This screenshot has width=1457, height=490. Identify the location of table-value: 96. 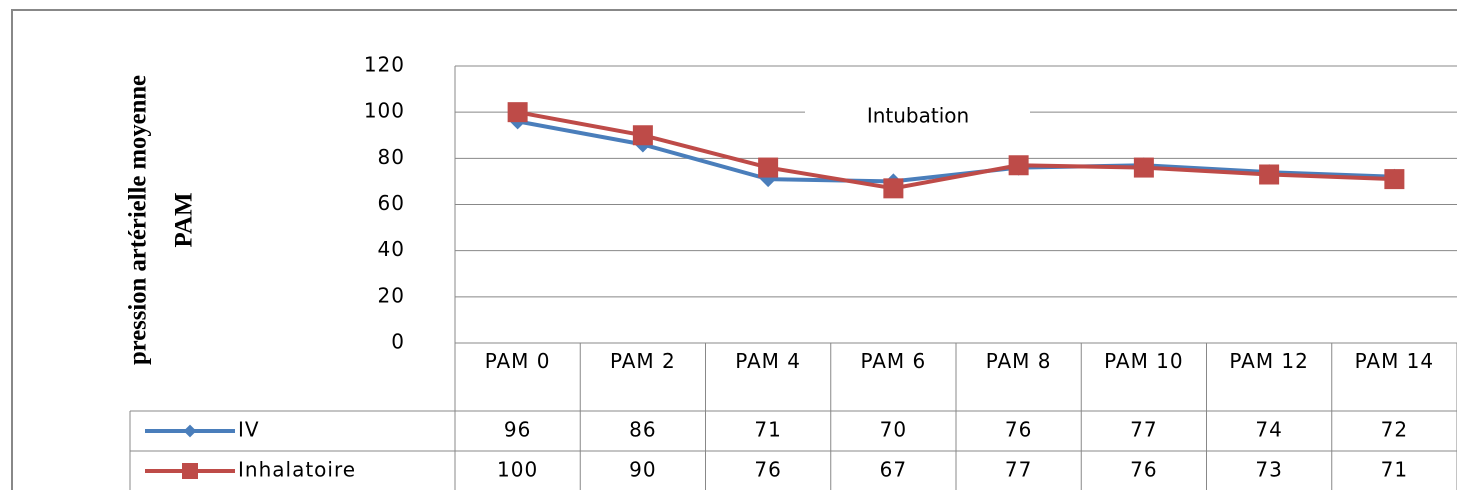
(517, 430).